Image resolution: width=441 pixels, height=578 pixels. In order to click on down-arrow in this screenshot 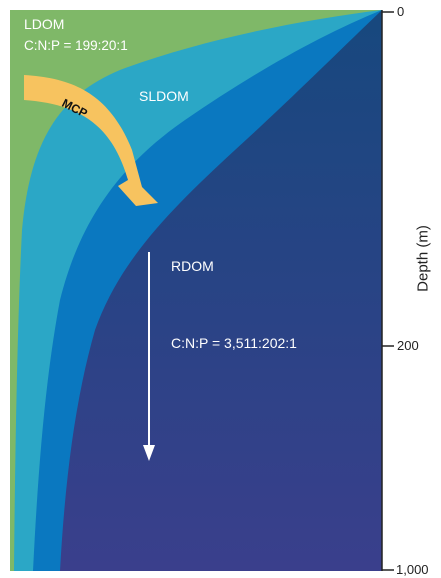, I will do `click(149, 356)`.